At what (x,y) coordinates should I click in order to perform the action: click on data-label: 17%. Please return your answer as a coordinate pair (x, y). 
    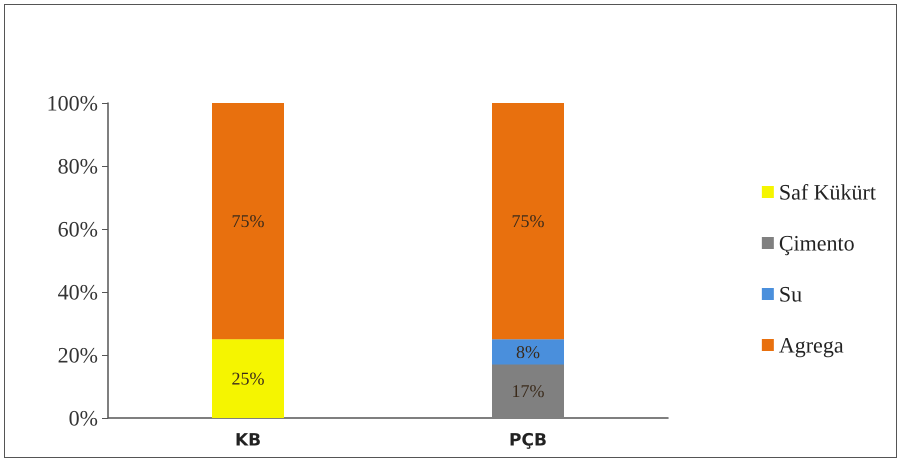
    Looking at the image, I should click on (528, 391).